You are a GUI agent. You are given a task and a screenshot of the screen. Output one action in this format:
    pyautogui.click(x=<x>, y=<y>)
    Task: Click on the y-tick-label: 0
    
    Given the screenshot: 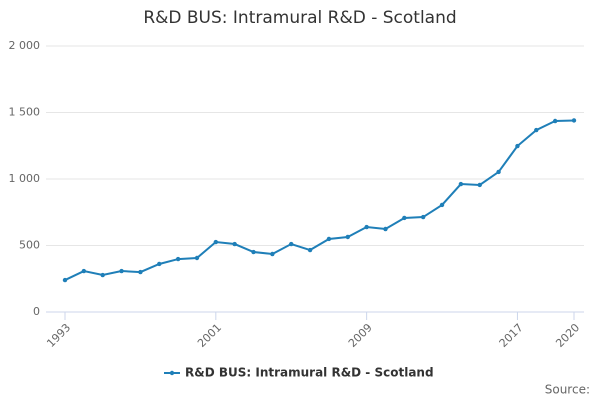 What is the action you would take?
    pyautogui.click(x=36, y=311)
    